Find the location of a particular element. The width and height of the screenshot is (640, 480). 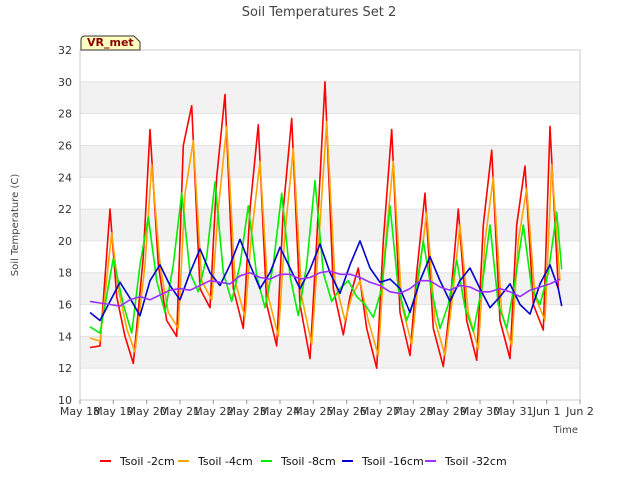

legend-item: Tsoil -16cm is located at coordinates (383, 461).